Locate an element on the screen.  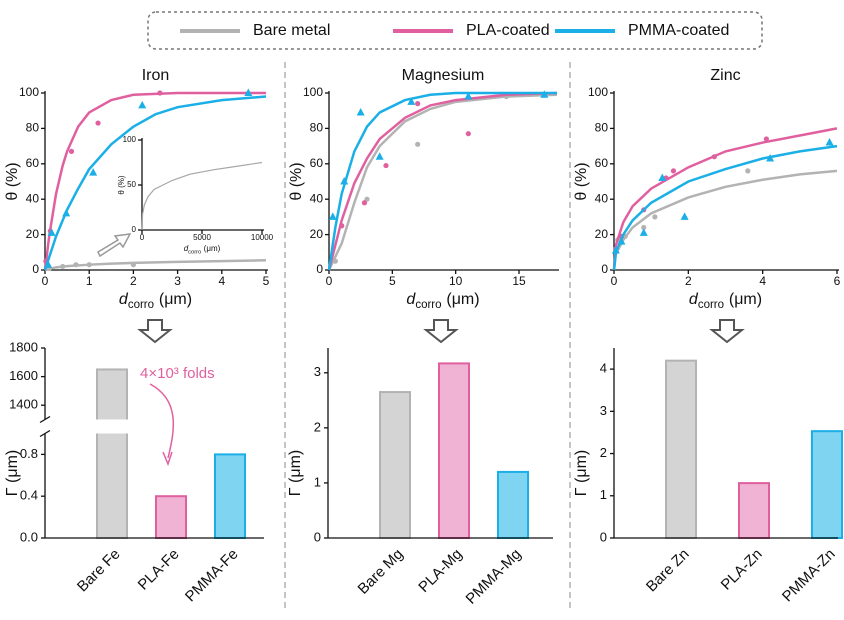
x-tick-label: 10000 is located at coordinates (262, 237).